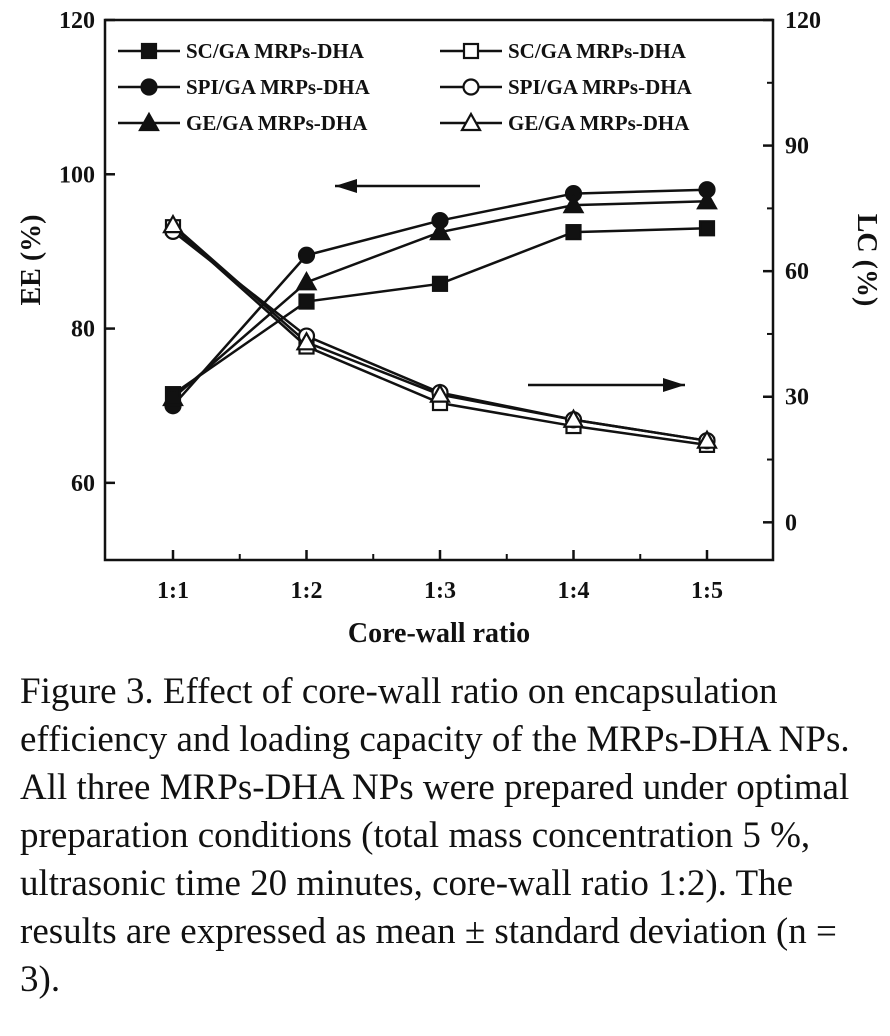  I want to click on arrows, so click(510, 285).